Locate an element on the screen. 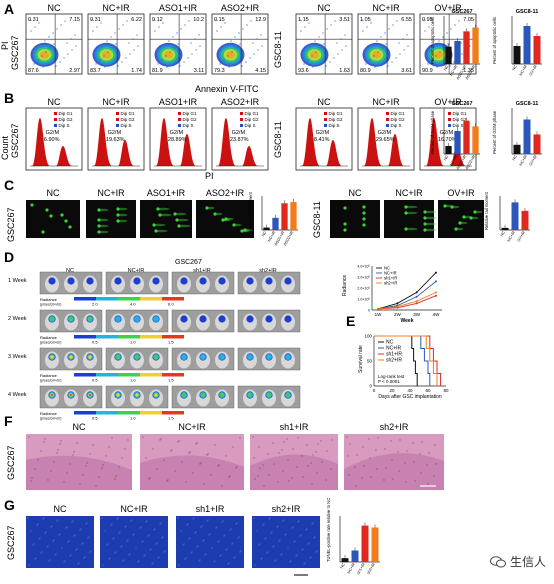 This screenshot has height=584, width=554. d-row-label: 1 Week is located at coordinates (17, 281).